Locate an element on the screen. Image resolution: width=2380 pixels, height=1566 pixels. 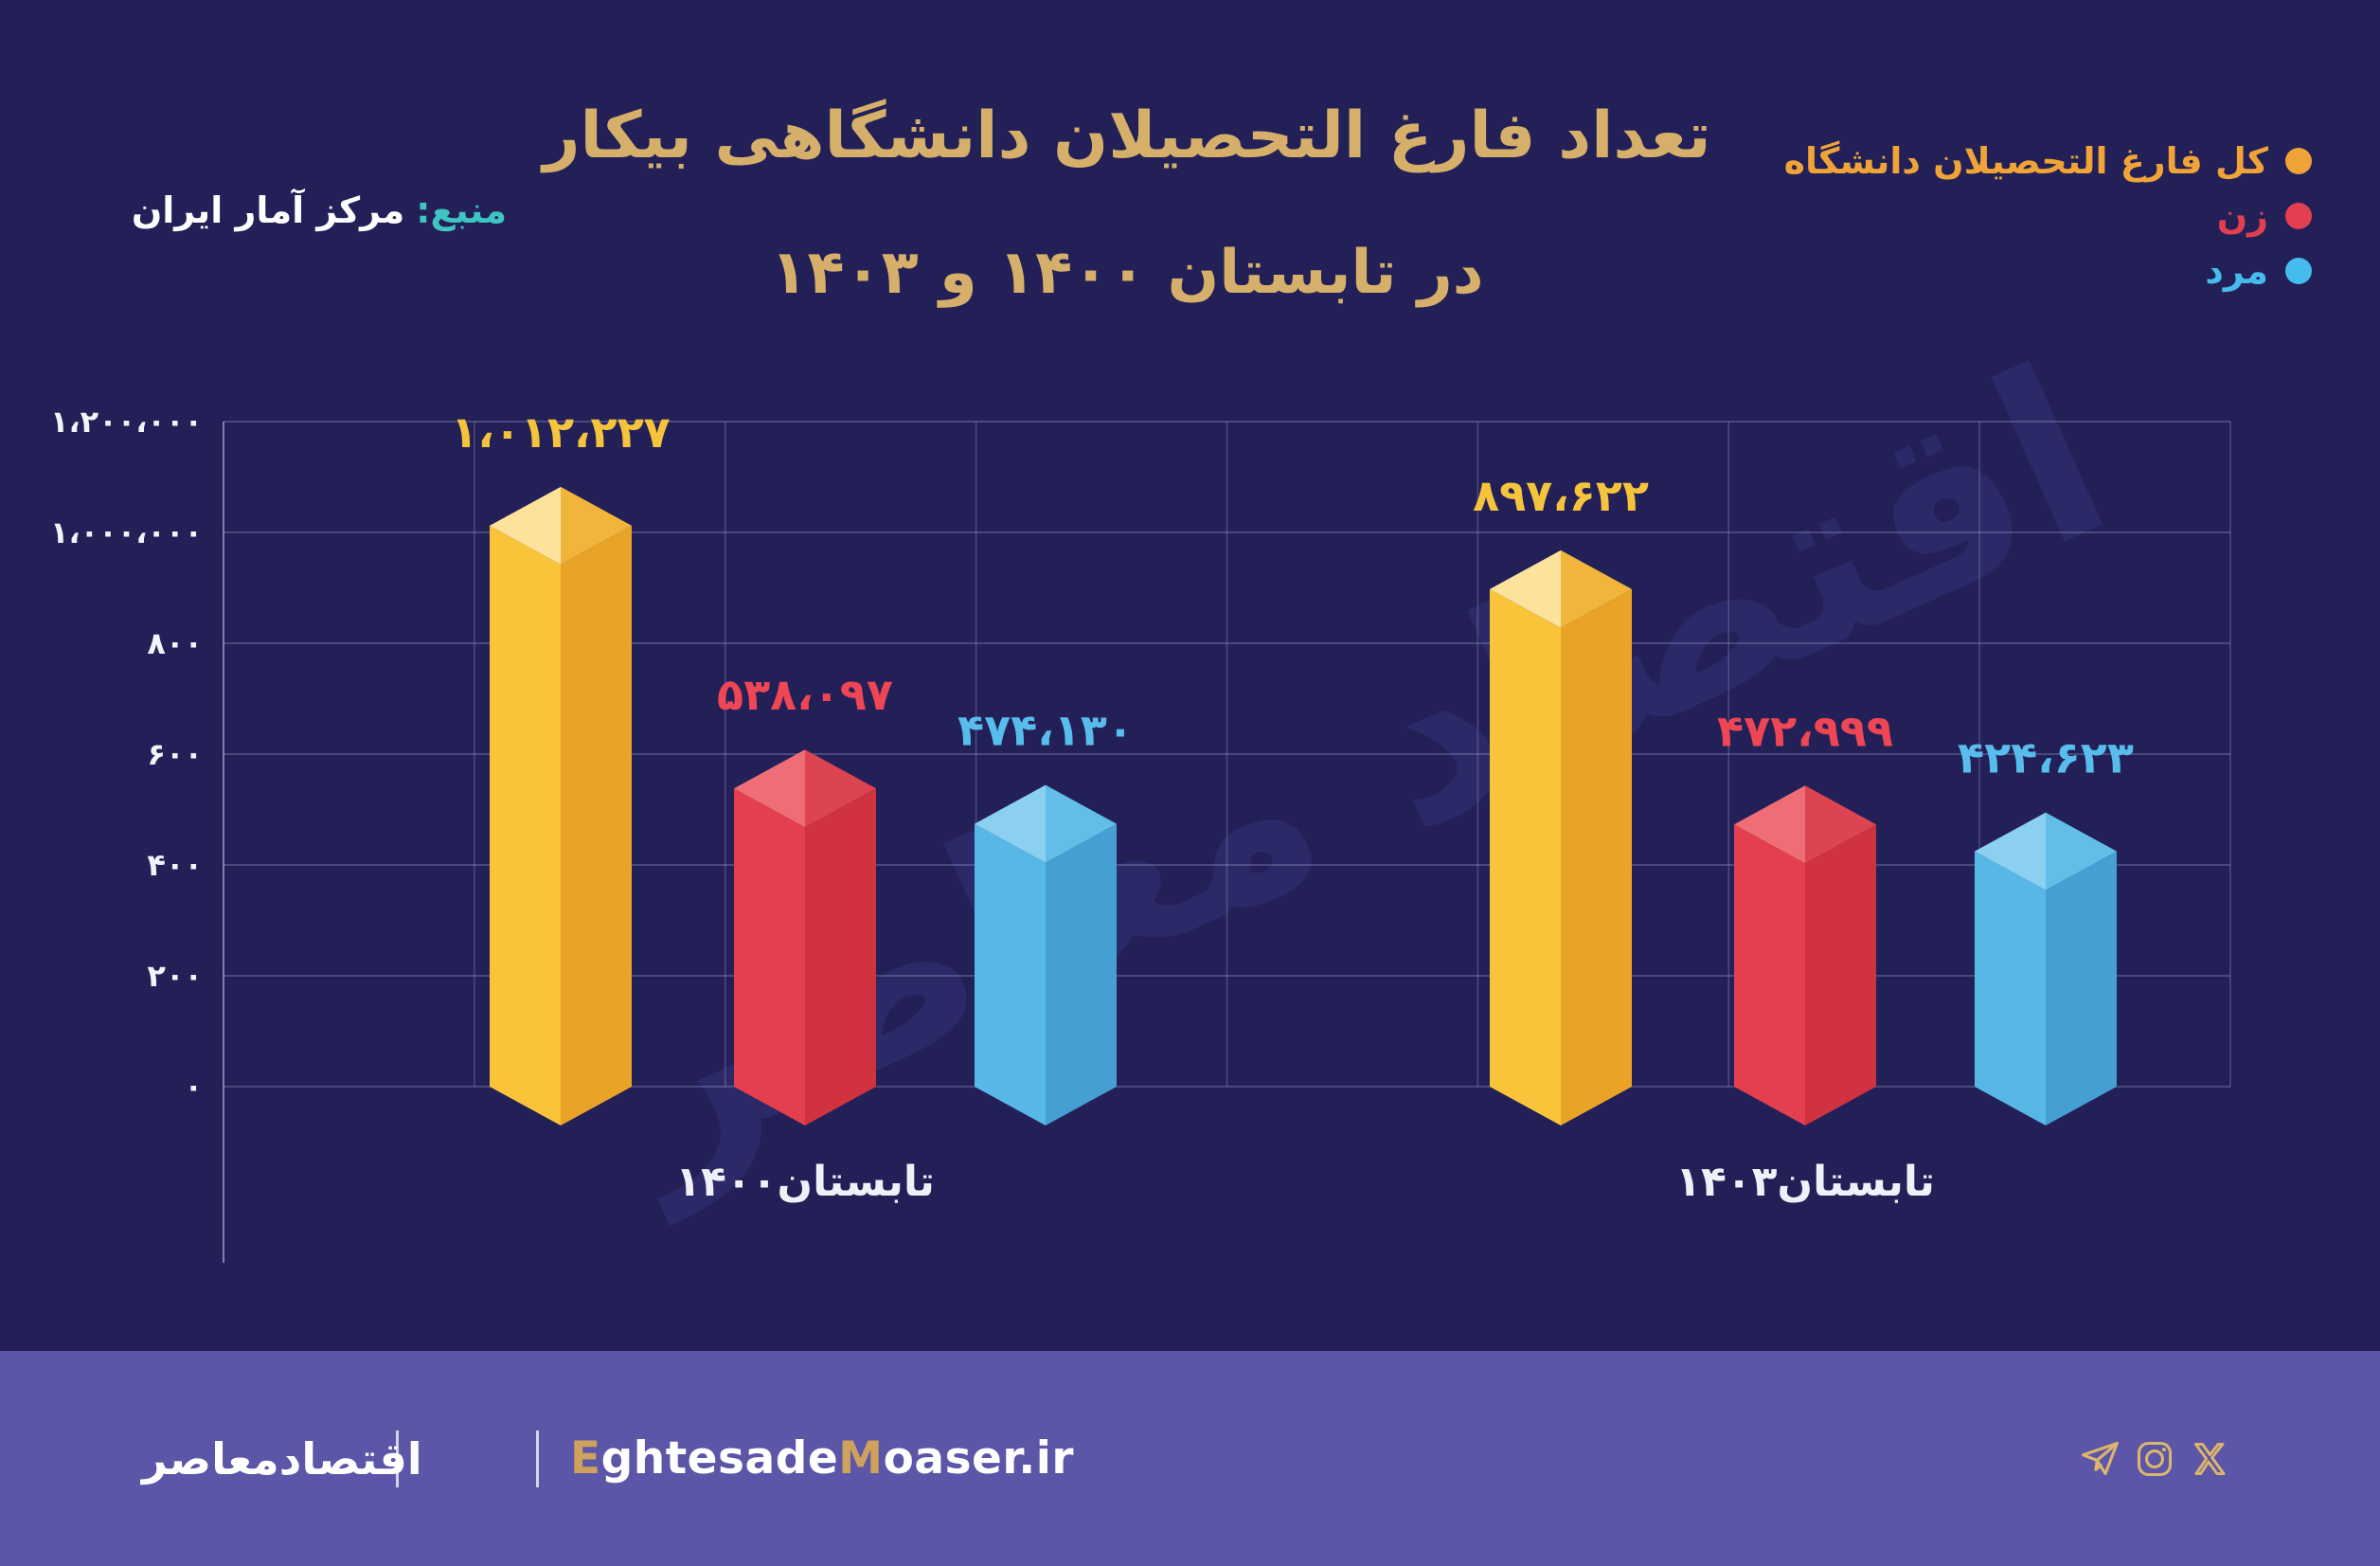
legend-item-total: کل فارغ التحصیلان دانشگاه is located at coordinates (2048, 161).